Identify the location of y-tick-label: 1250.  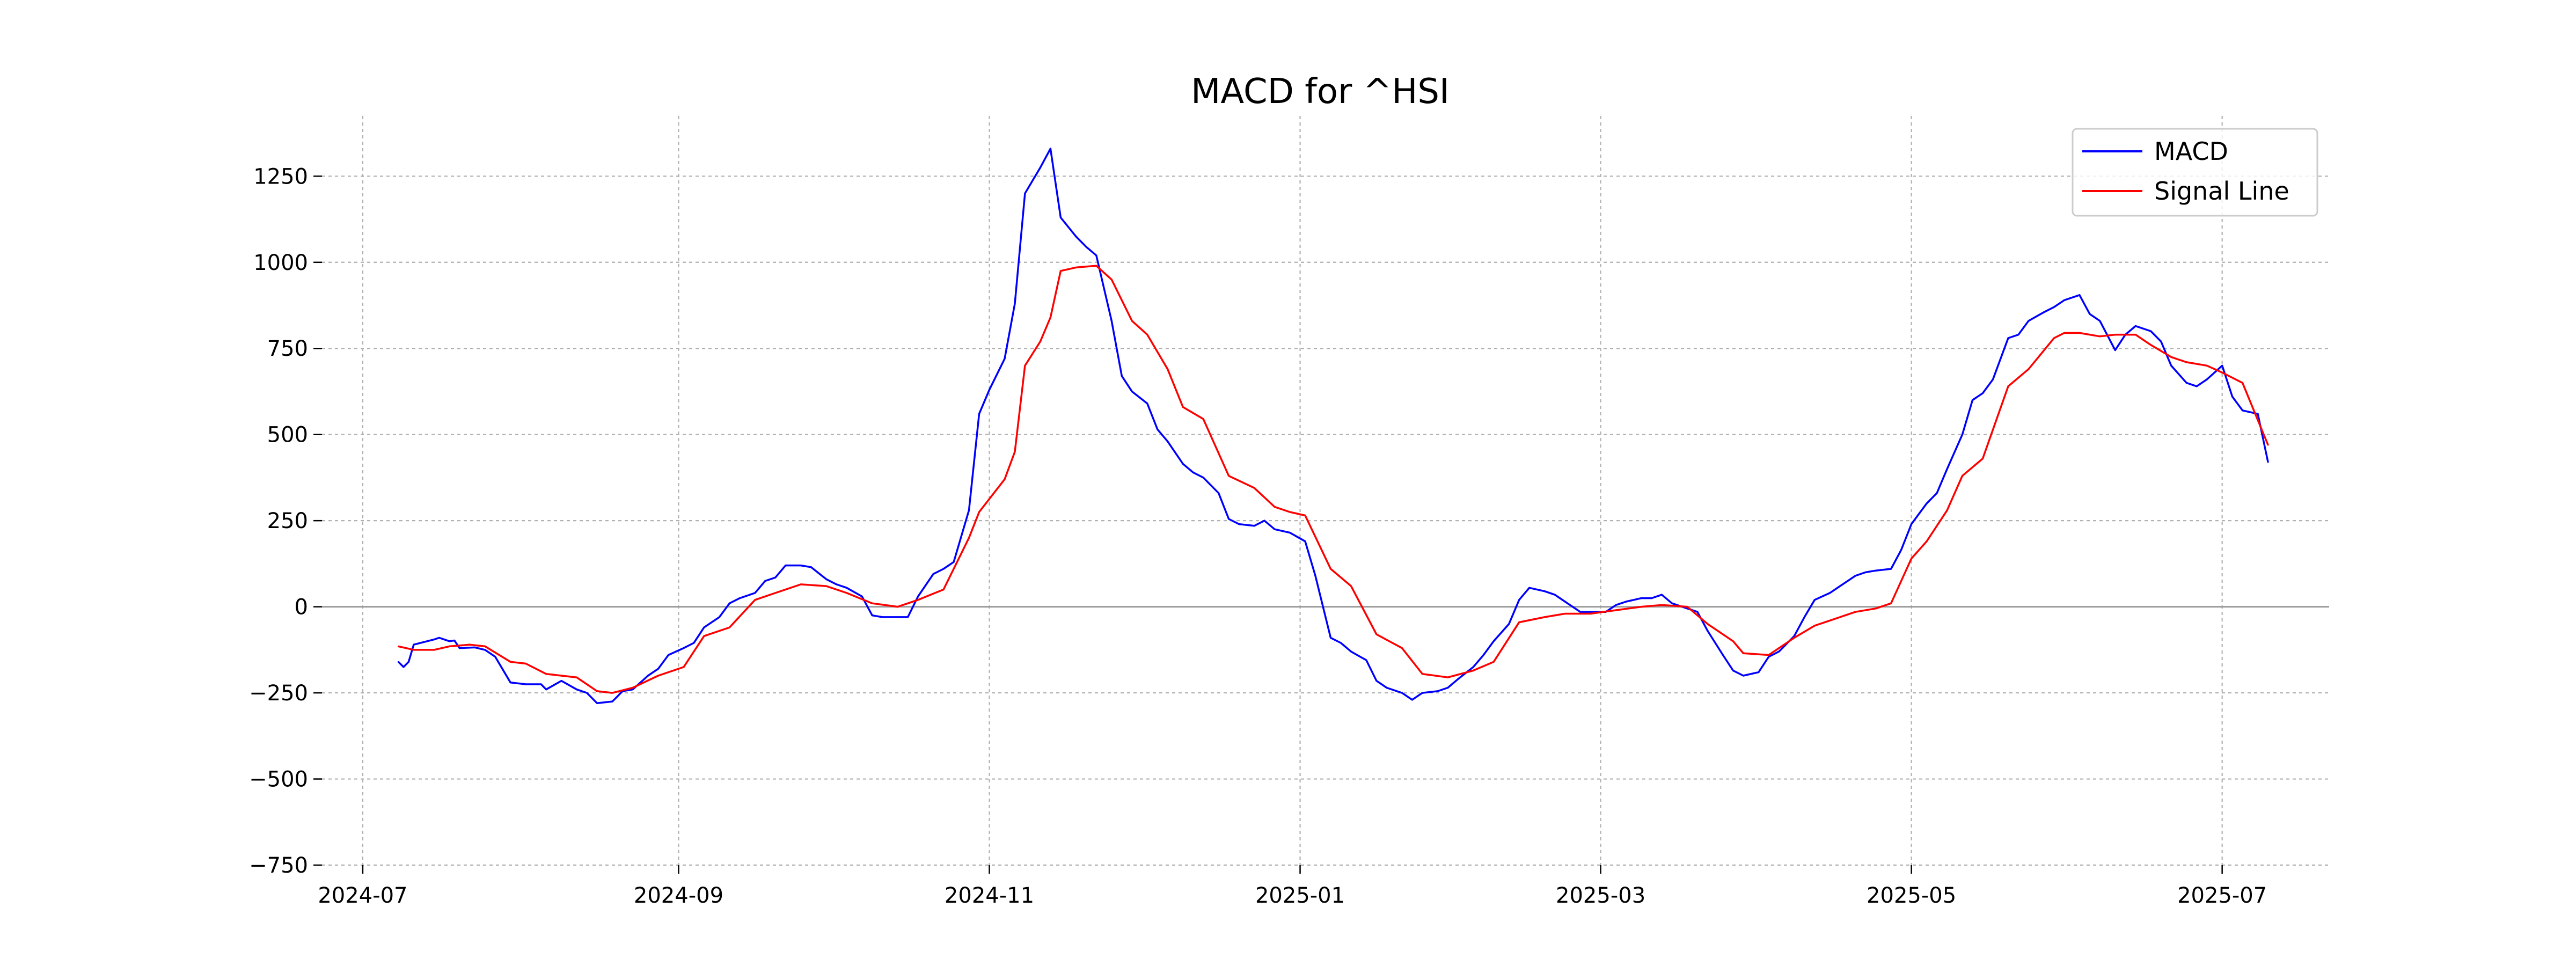
(280, 176).